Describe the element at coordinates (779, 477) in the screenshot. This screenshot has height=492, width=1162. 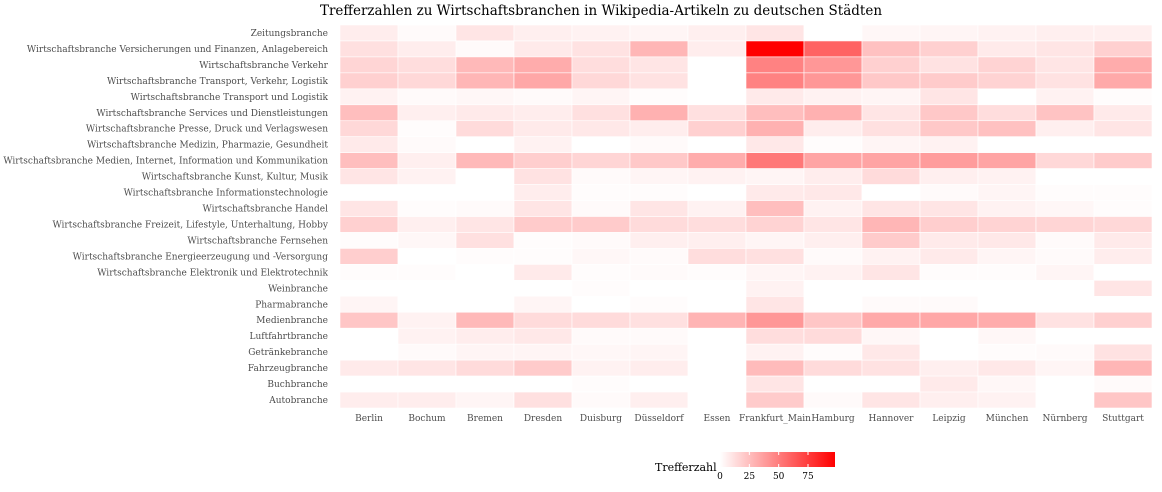
I see `legend-tick-label: 50` at that location.